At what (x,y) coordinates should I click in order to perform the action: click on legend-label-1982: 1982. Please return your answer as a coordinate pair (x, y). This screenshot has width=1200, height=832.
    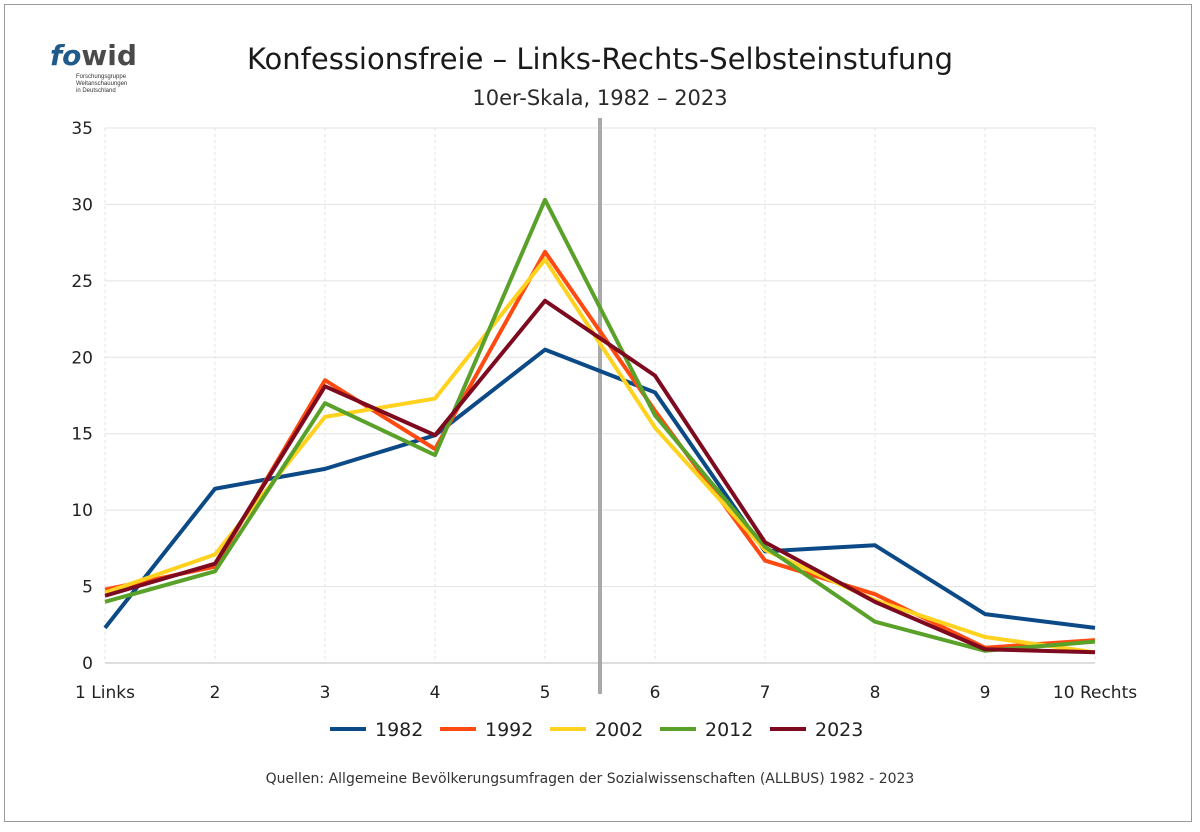
    Looking at the image, I should click on (399, 730).